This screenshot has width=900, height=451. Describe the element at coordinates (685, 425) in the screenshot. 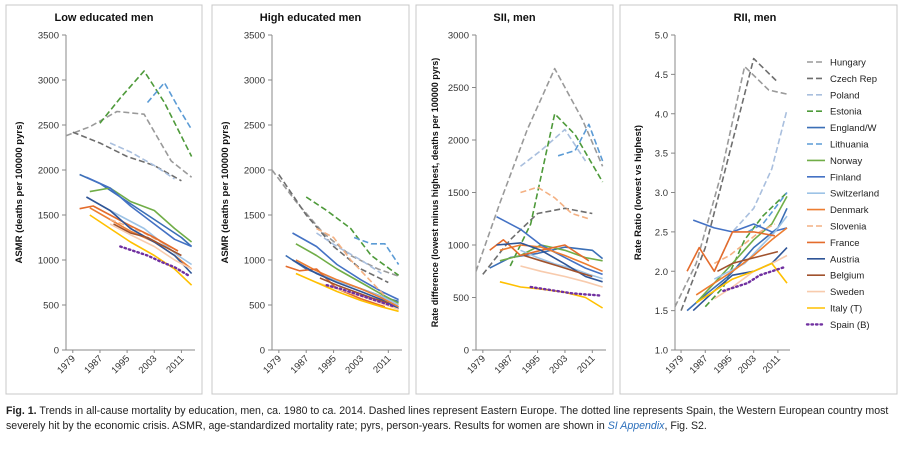

I see `caption-tail: , Fig. S2.` at that location.